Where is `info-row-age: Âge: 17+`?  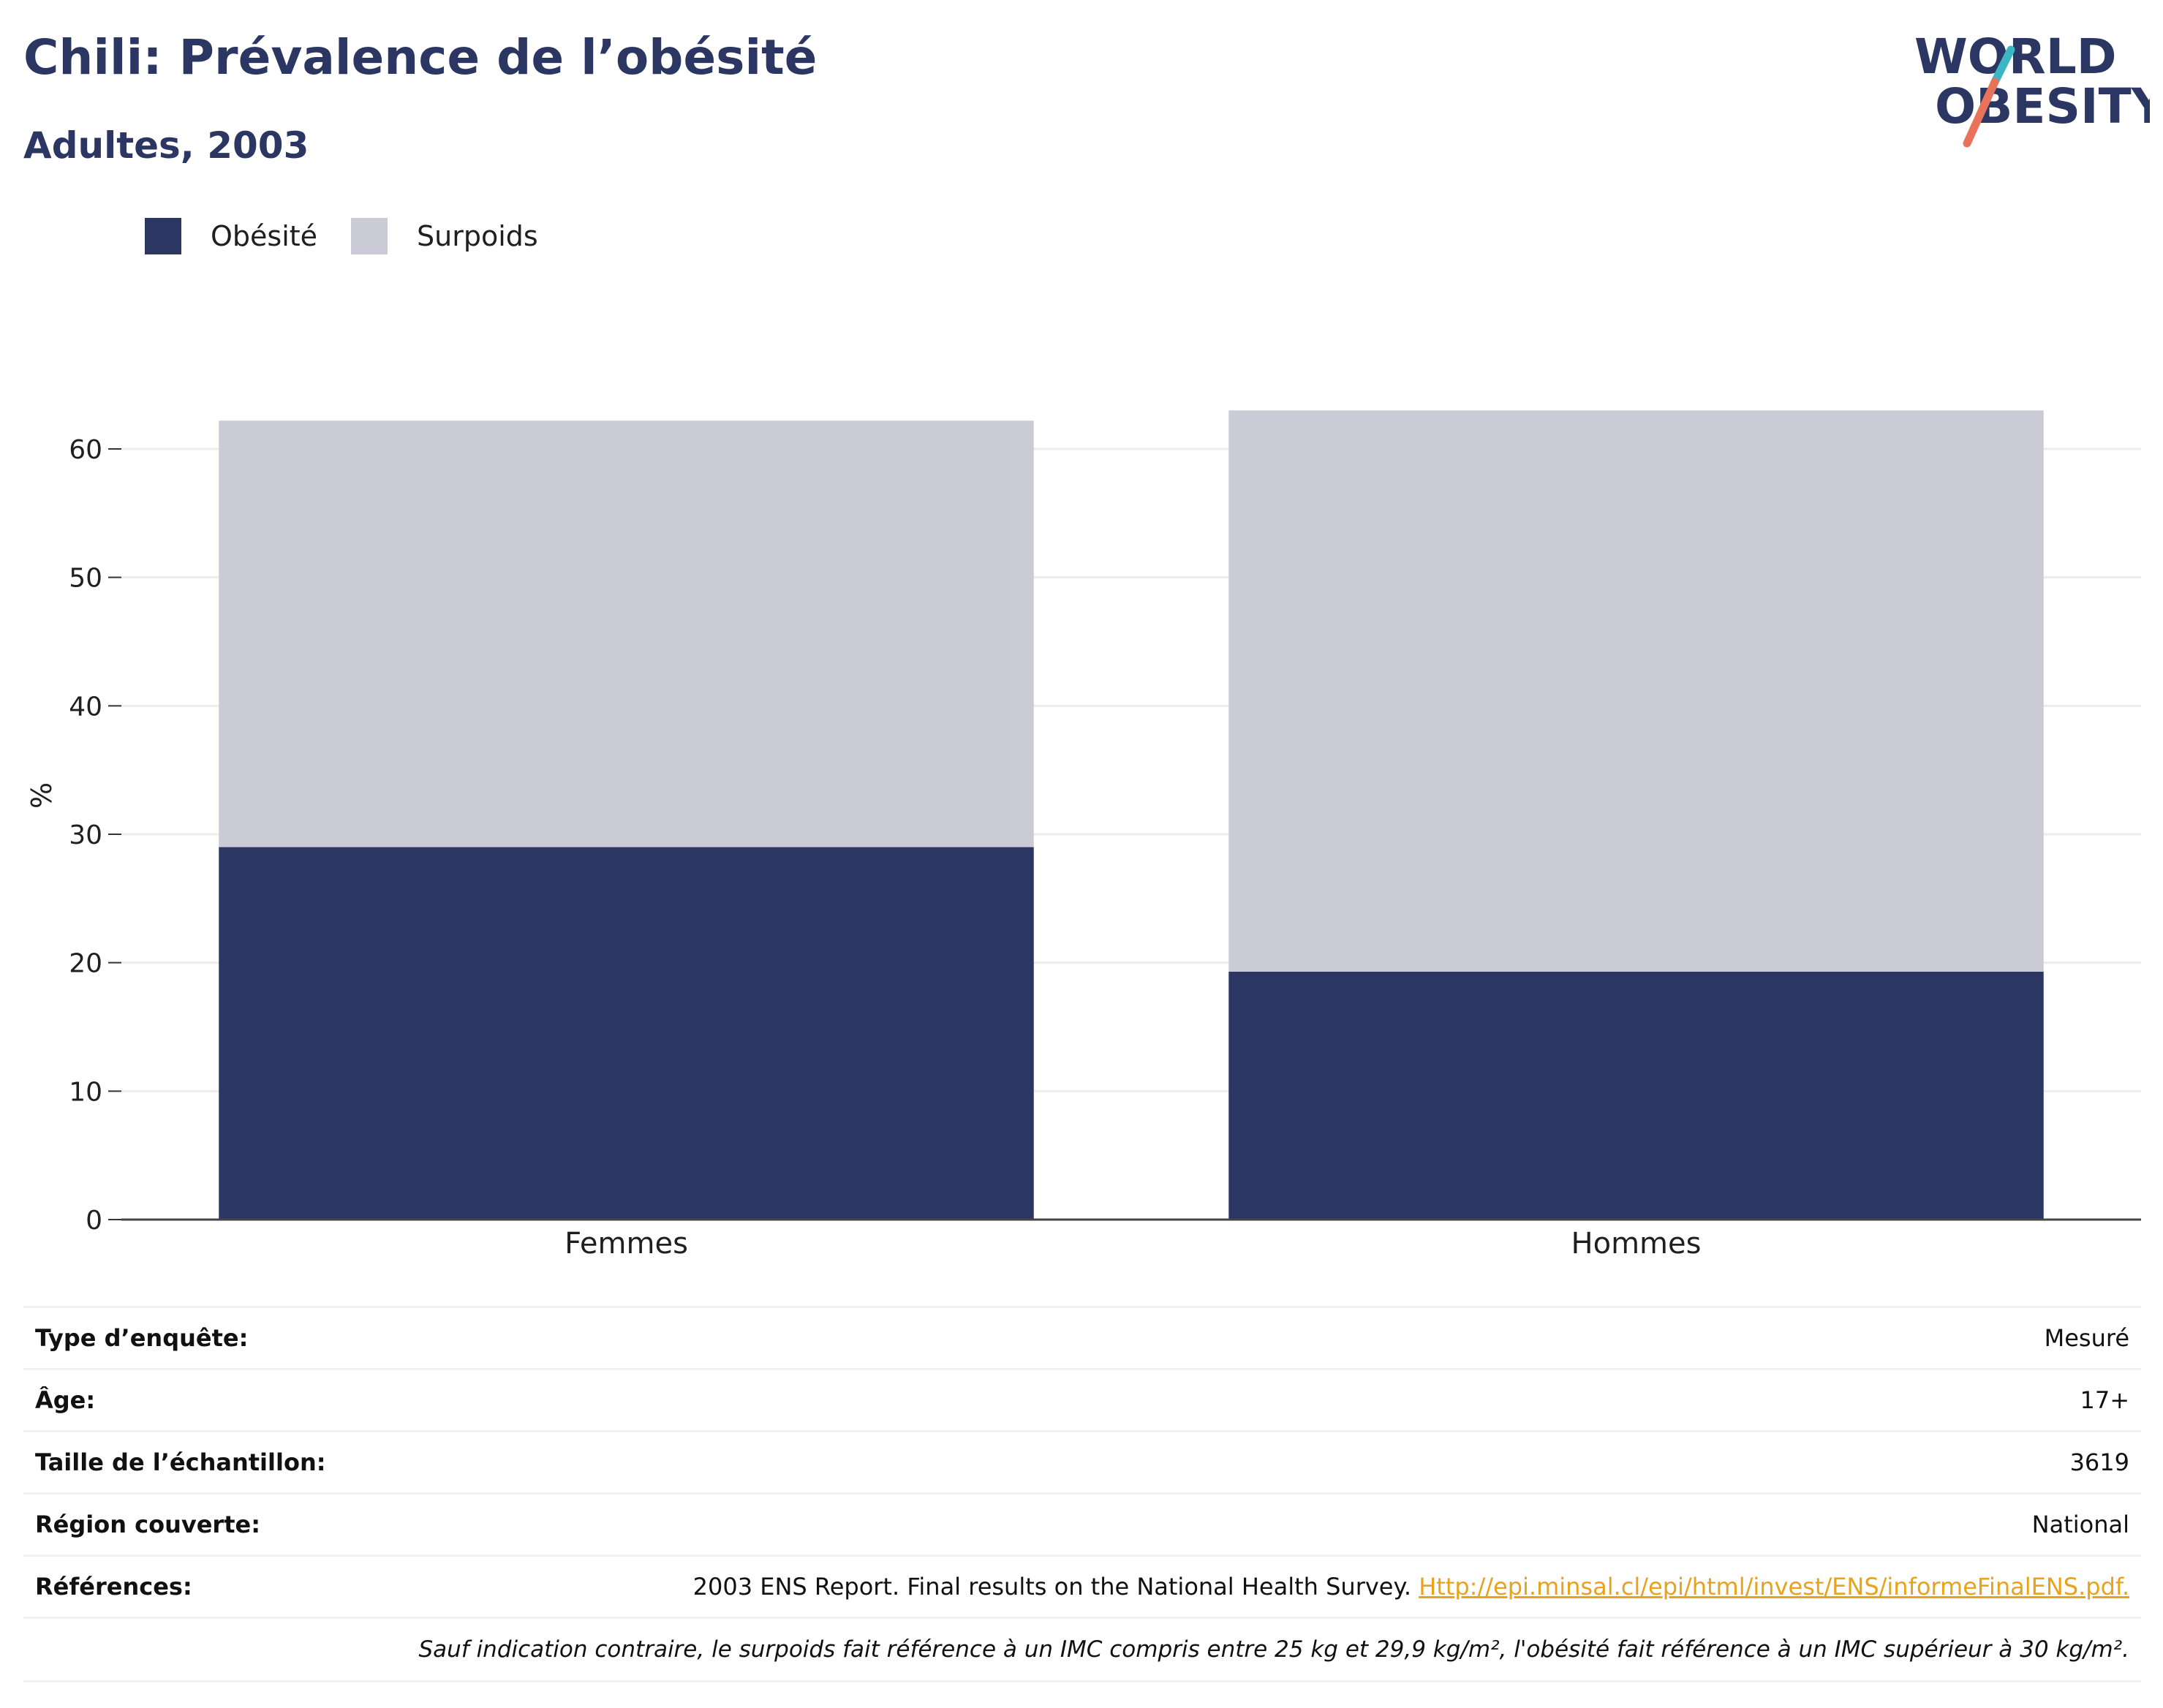 info-row-age: Âge: 17+ is located at coordinates (1082, 1399).